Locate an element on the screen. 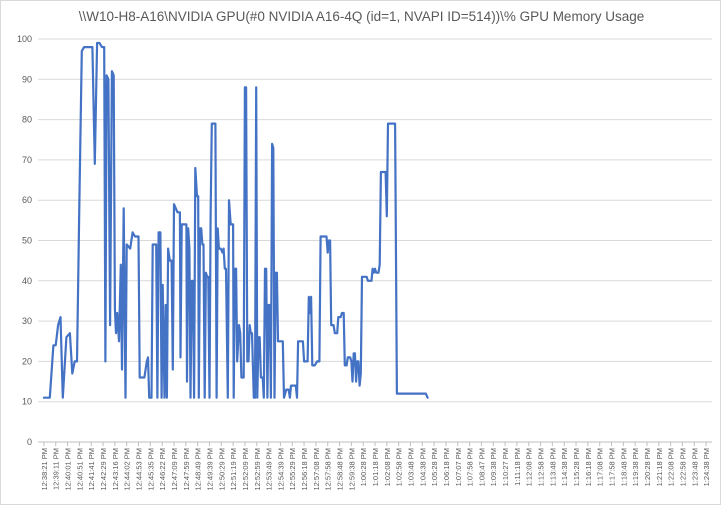 The image size is (721, 506). x-tick-label: 12:49:39 PM is located at coordinates (209, 469).